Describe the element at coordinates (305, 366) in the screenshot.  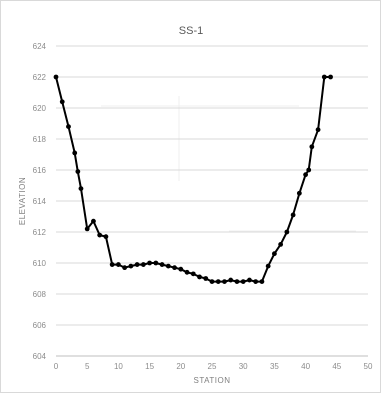
I see `x-tick-label: 40` at that location.